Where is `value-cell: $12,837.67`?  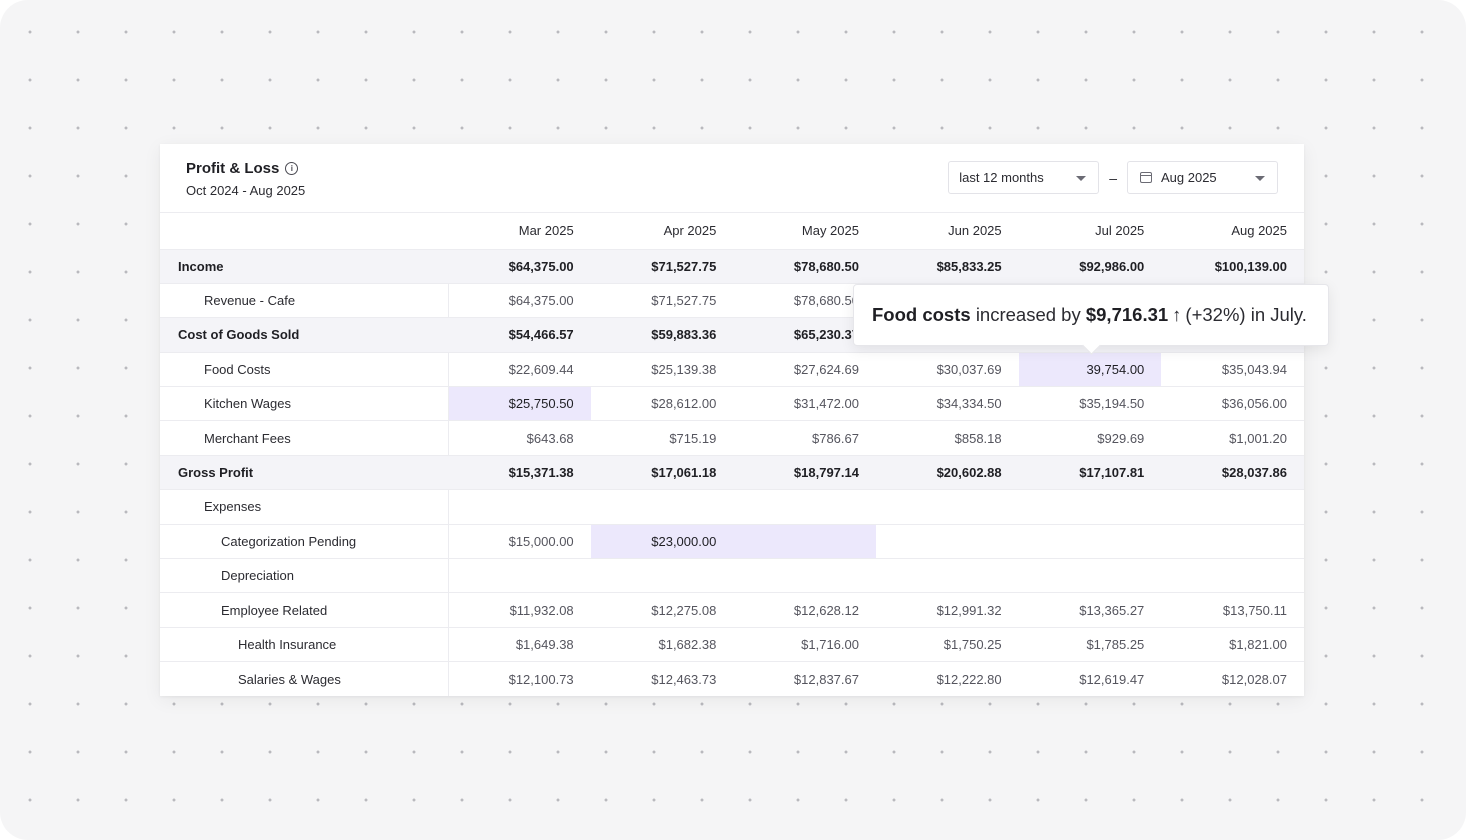 value-cell: $12,837.67 is located at coordinates (826, 679).